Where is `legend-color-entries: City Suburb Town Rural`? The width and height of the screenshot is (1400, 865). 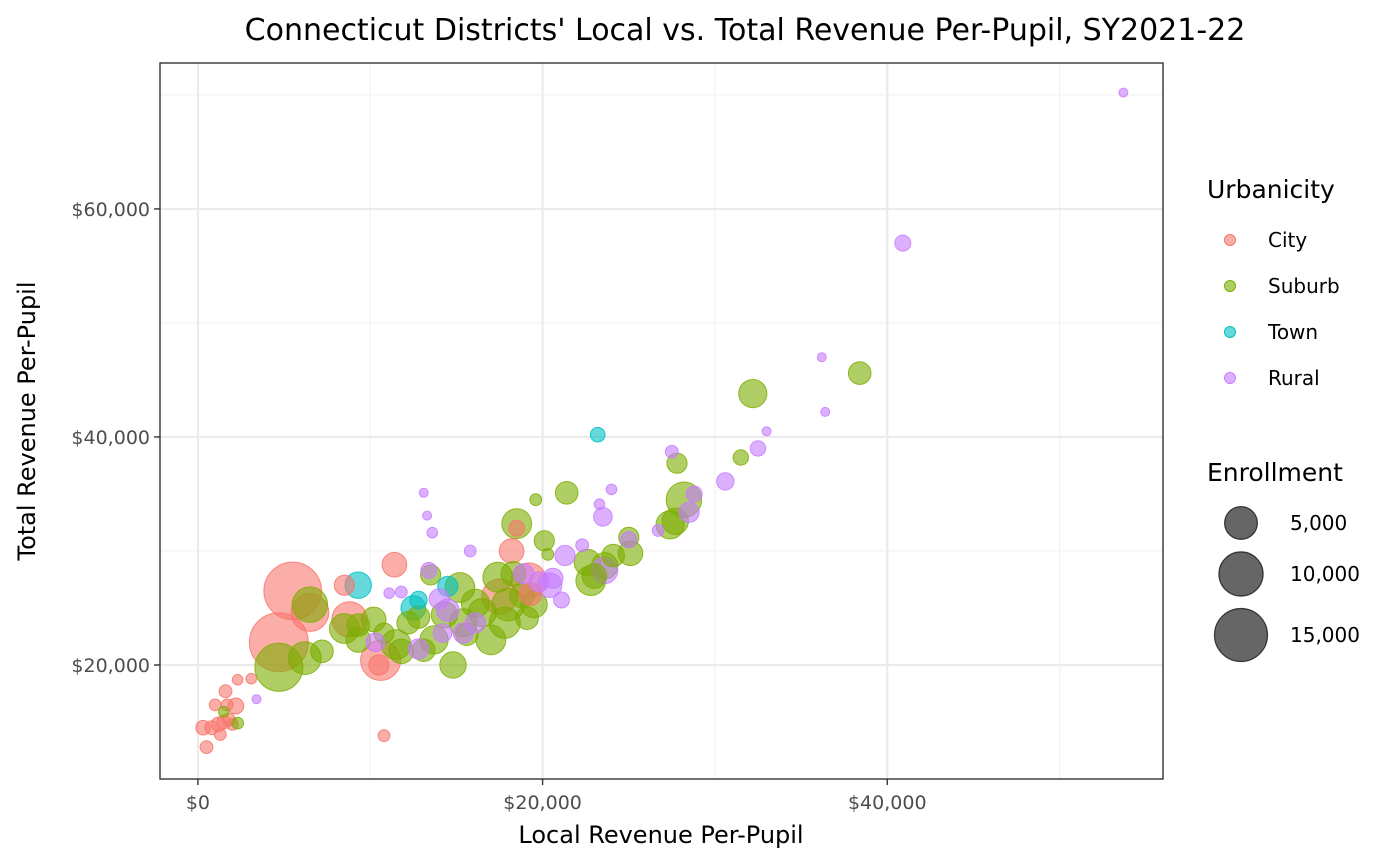 legend-color-entries: City Suburb Town Rural is located at coordinates (1282, 309).